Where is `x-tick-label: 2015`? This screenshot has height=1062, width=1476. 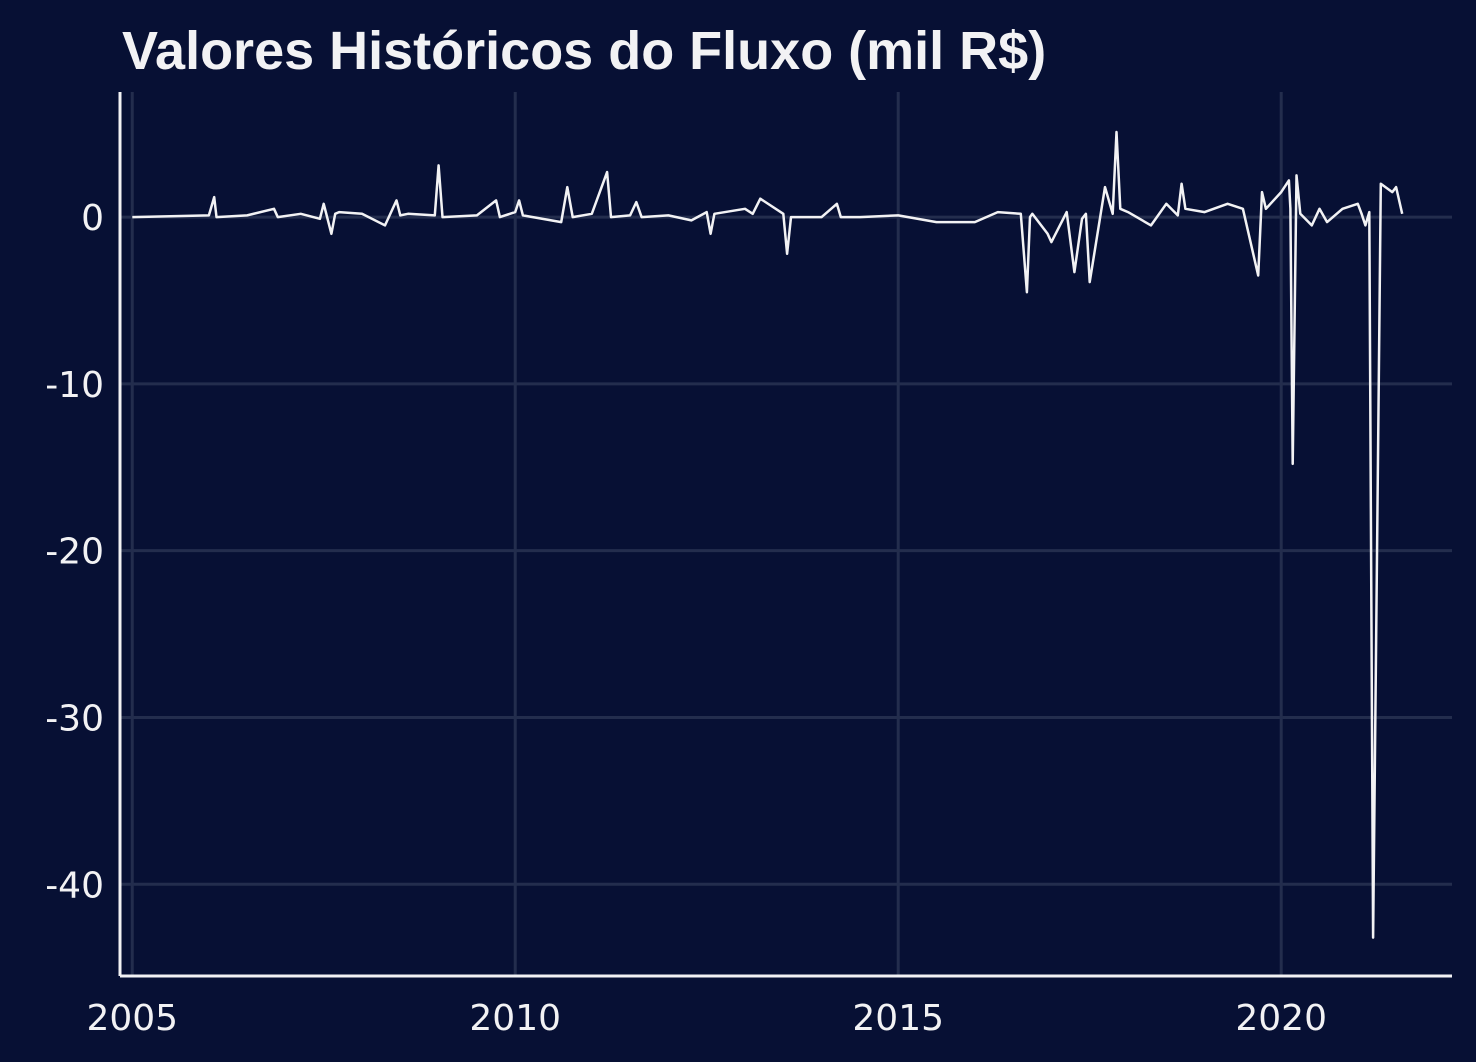 x-tick-label: 2015 is located at coordinates (898, 1018).